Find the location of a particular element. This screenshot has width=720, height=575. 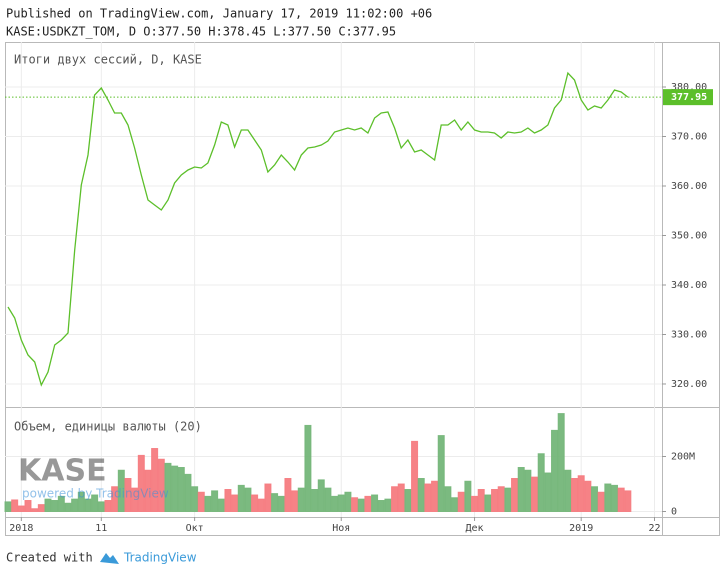

x-tick-label: 11 is located at coordinates (101, 528).